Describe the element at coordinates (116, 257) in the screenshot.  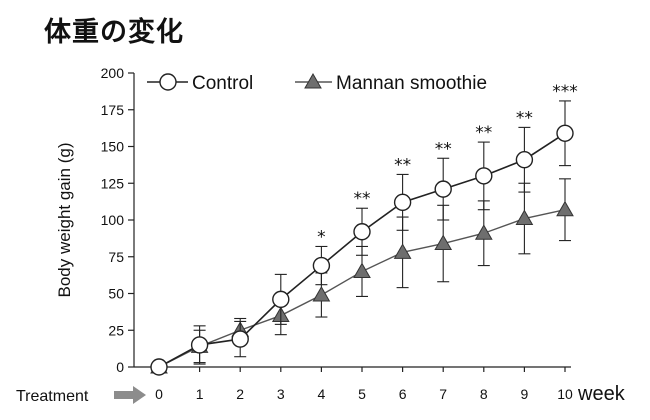
I see `y-tick-label: 75` at that location.